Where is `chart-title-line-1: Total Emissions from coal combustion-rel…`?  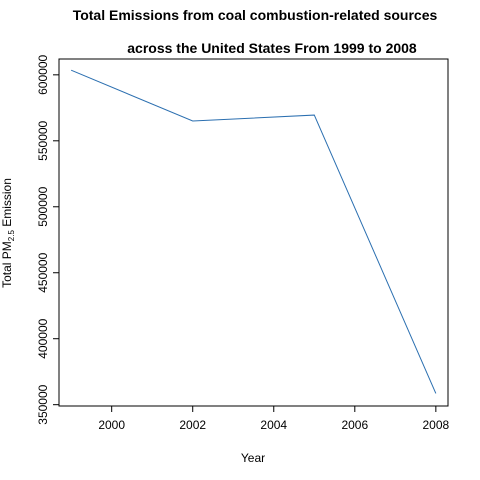
chart-title-line-1: Total Emissions from coal combustion-rel… is located at coordinates (255, 15).